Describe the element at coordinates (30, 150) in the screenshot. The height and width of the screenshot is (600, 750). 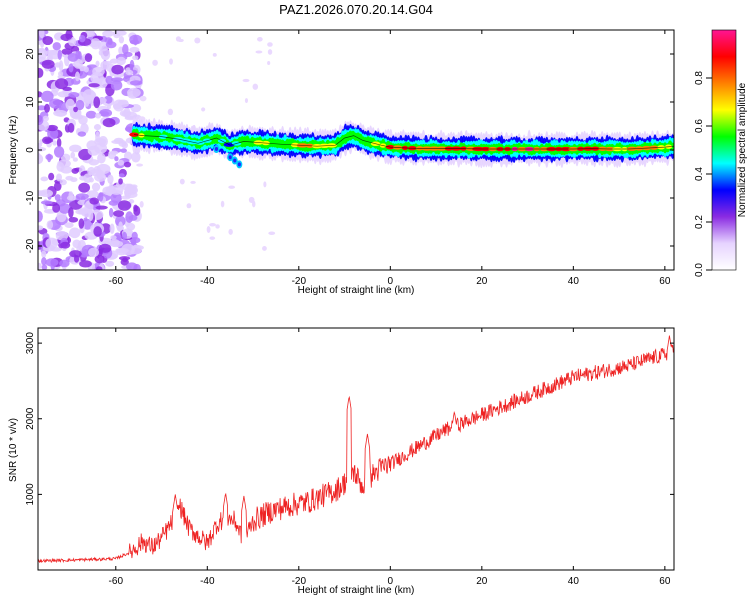
I see `y-tick-label: 0` at that location.